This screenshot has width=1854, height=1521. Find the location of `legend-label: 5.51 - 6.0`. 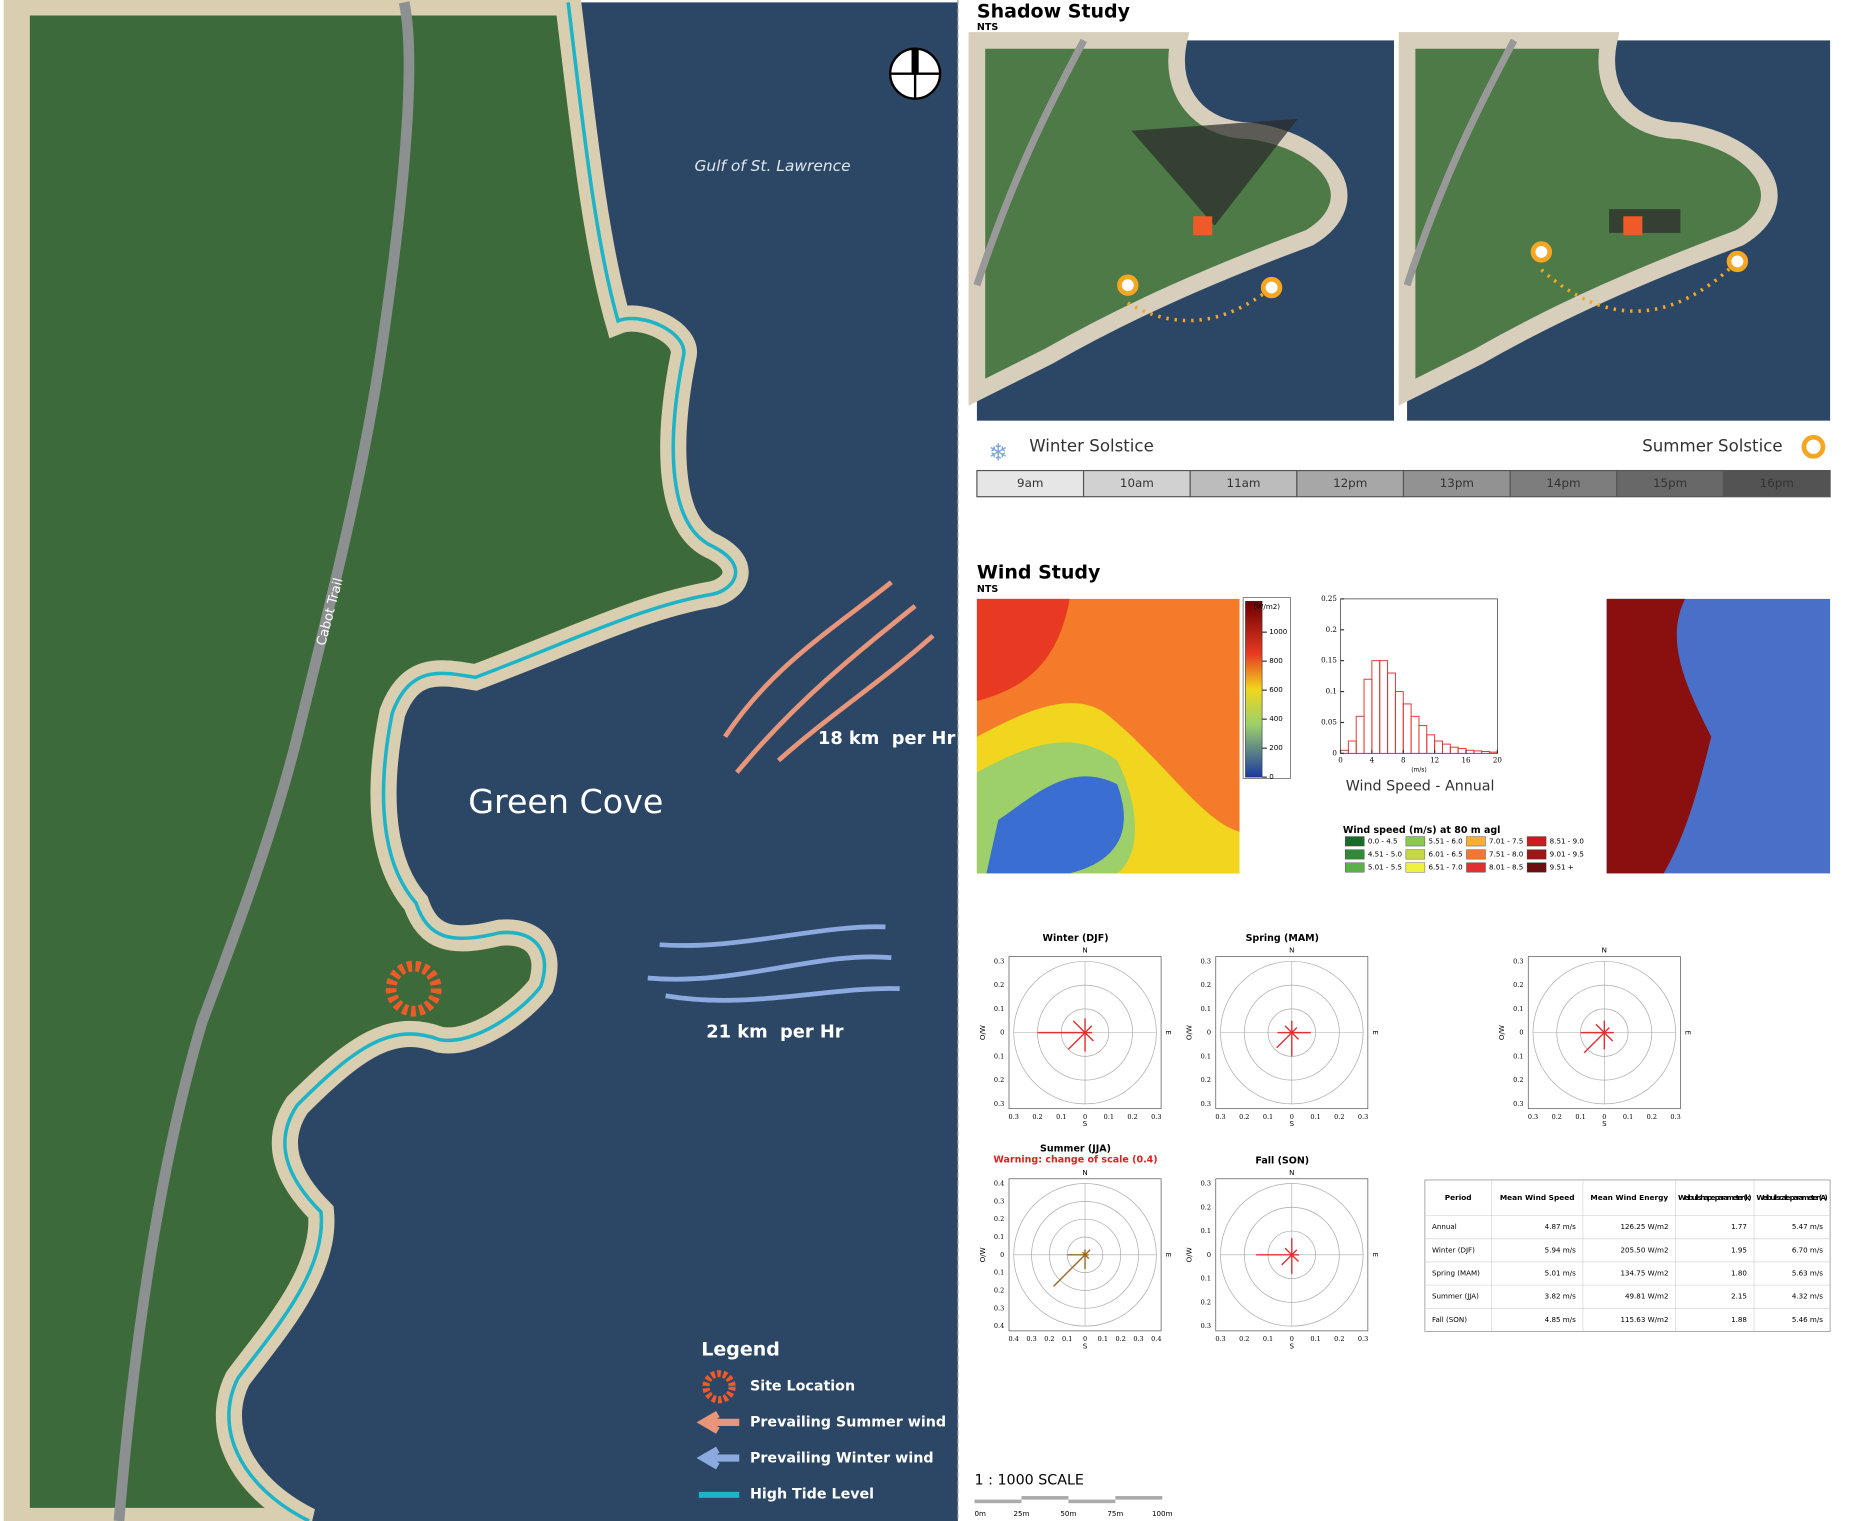

legend-label: 5.51 - 6.0 is located at coordinates (1445, 840).